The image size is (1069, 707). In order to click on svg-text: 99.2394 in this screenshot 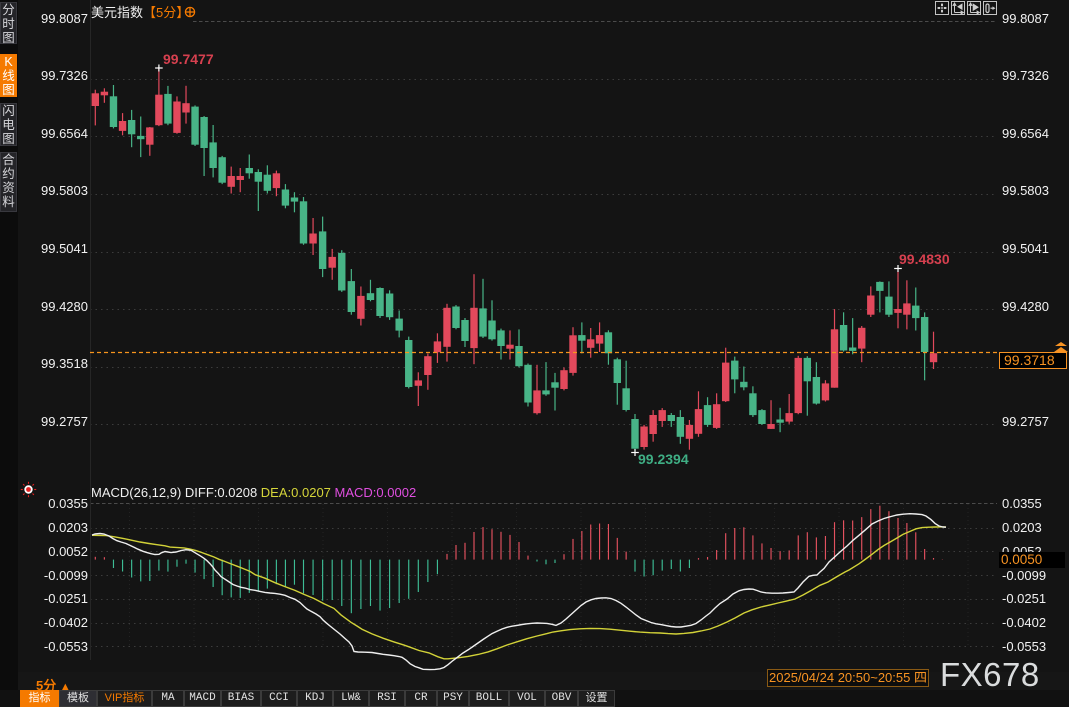, I will do `click(663, 459)`.